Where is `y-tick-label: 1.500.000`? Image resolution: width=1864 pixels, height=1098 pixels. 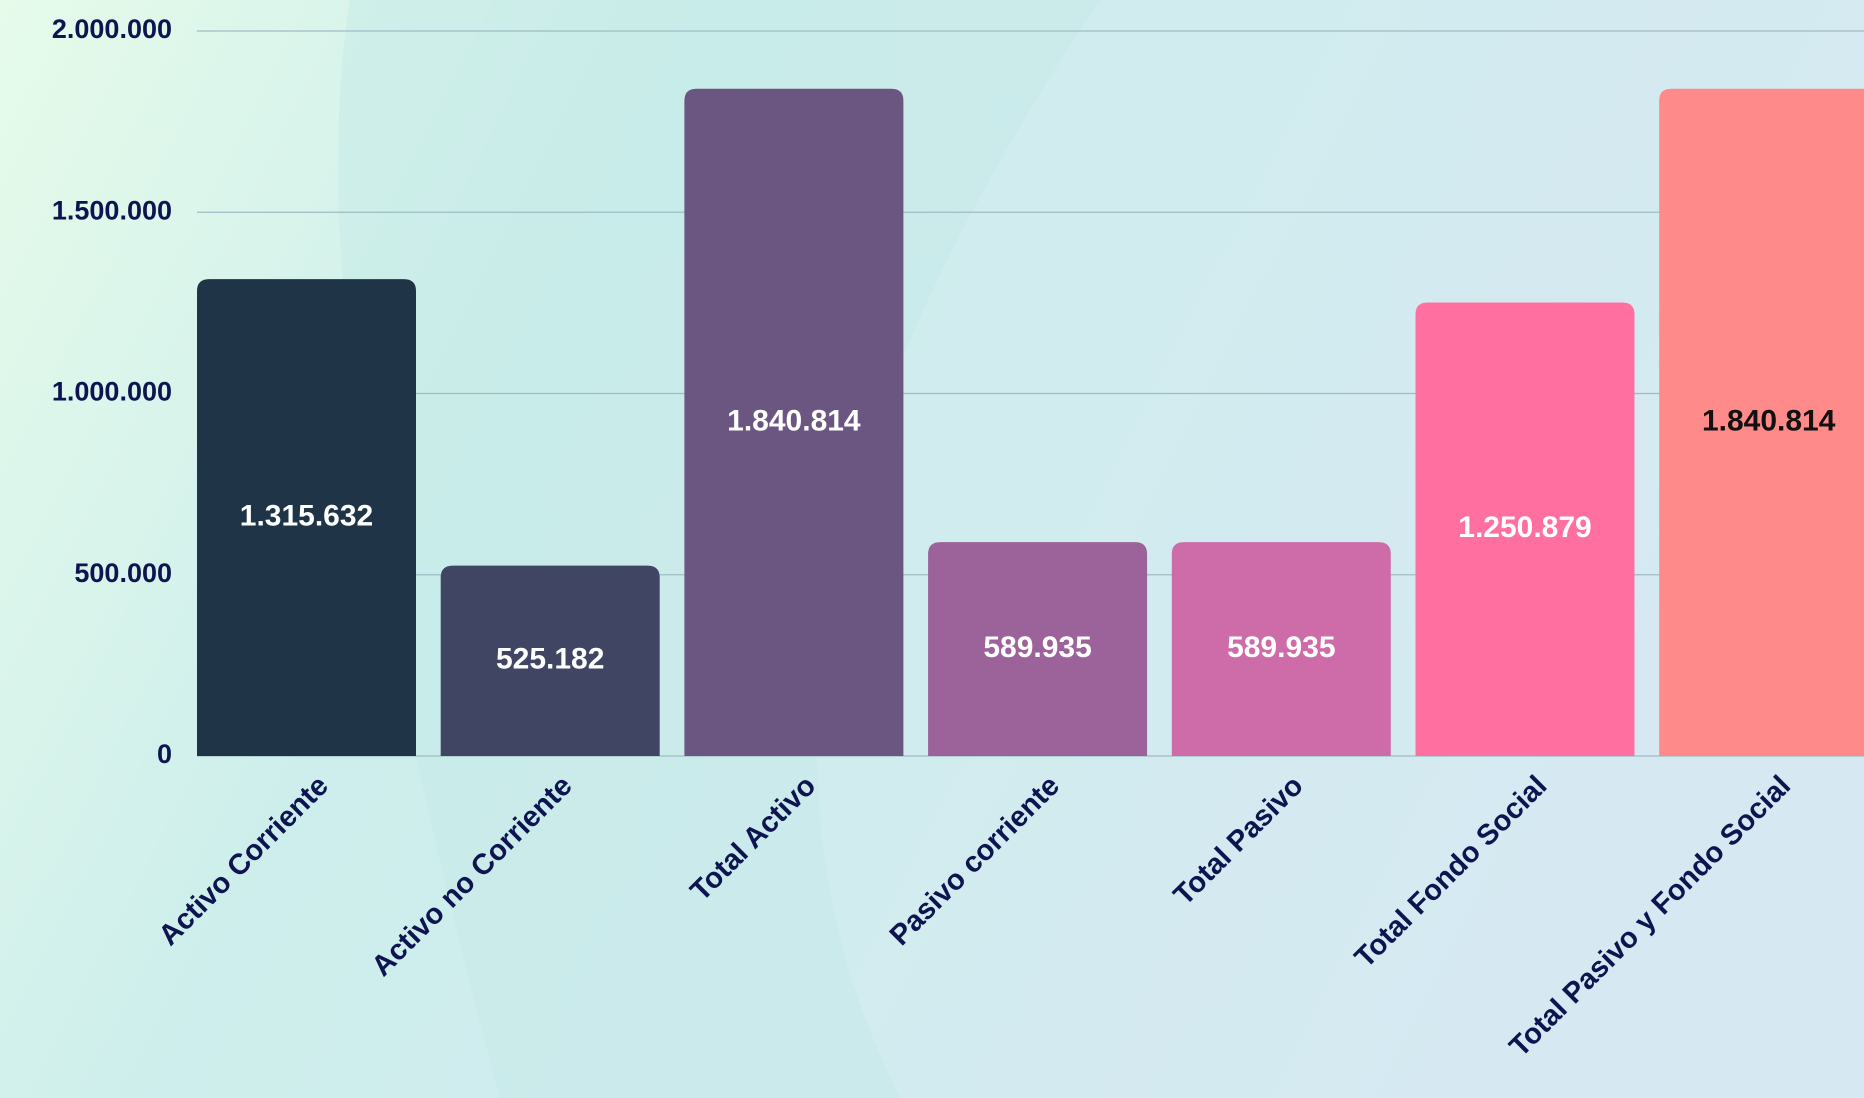
y-tick-label: 1.500.000 is located at coordinates (112, 210).